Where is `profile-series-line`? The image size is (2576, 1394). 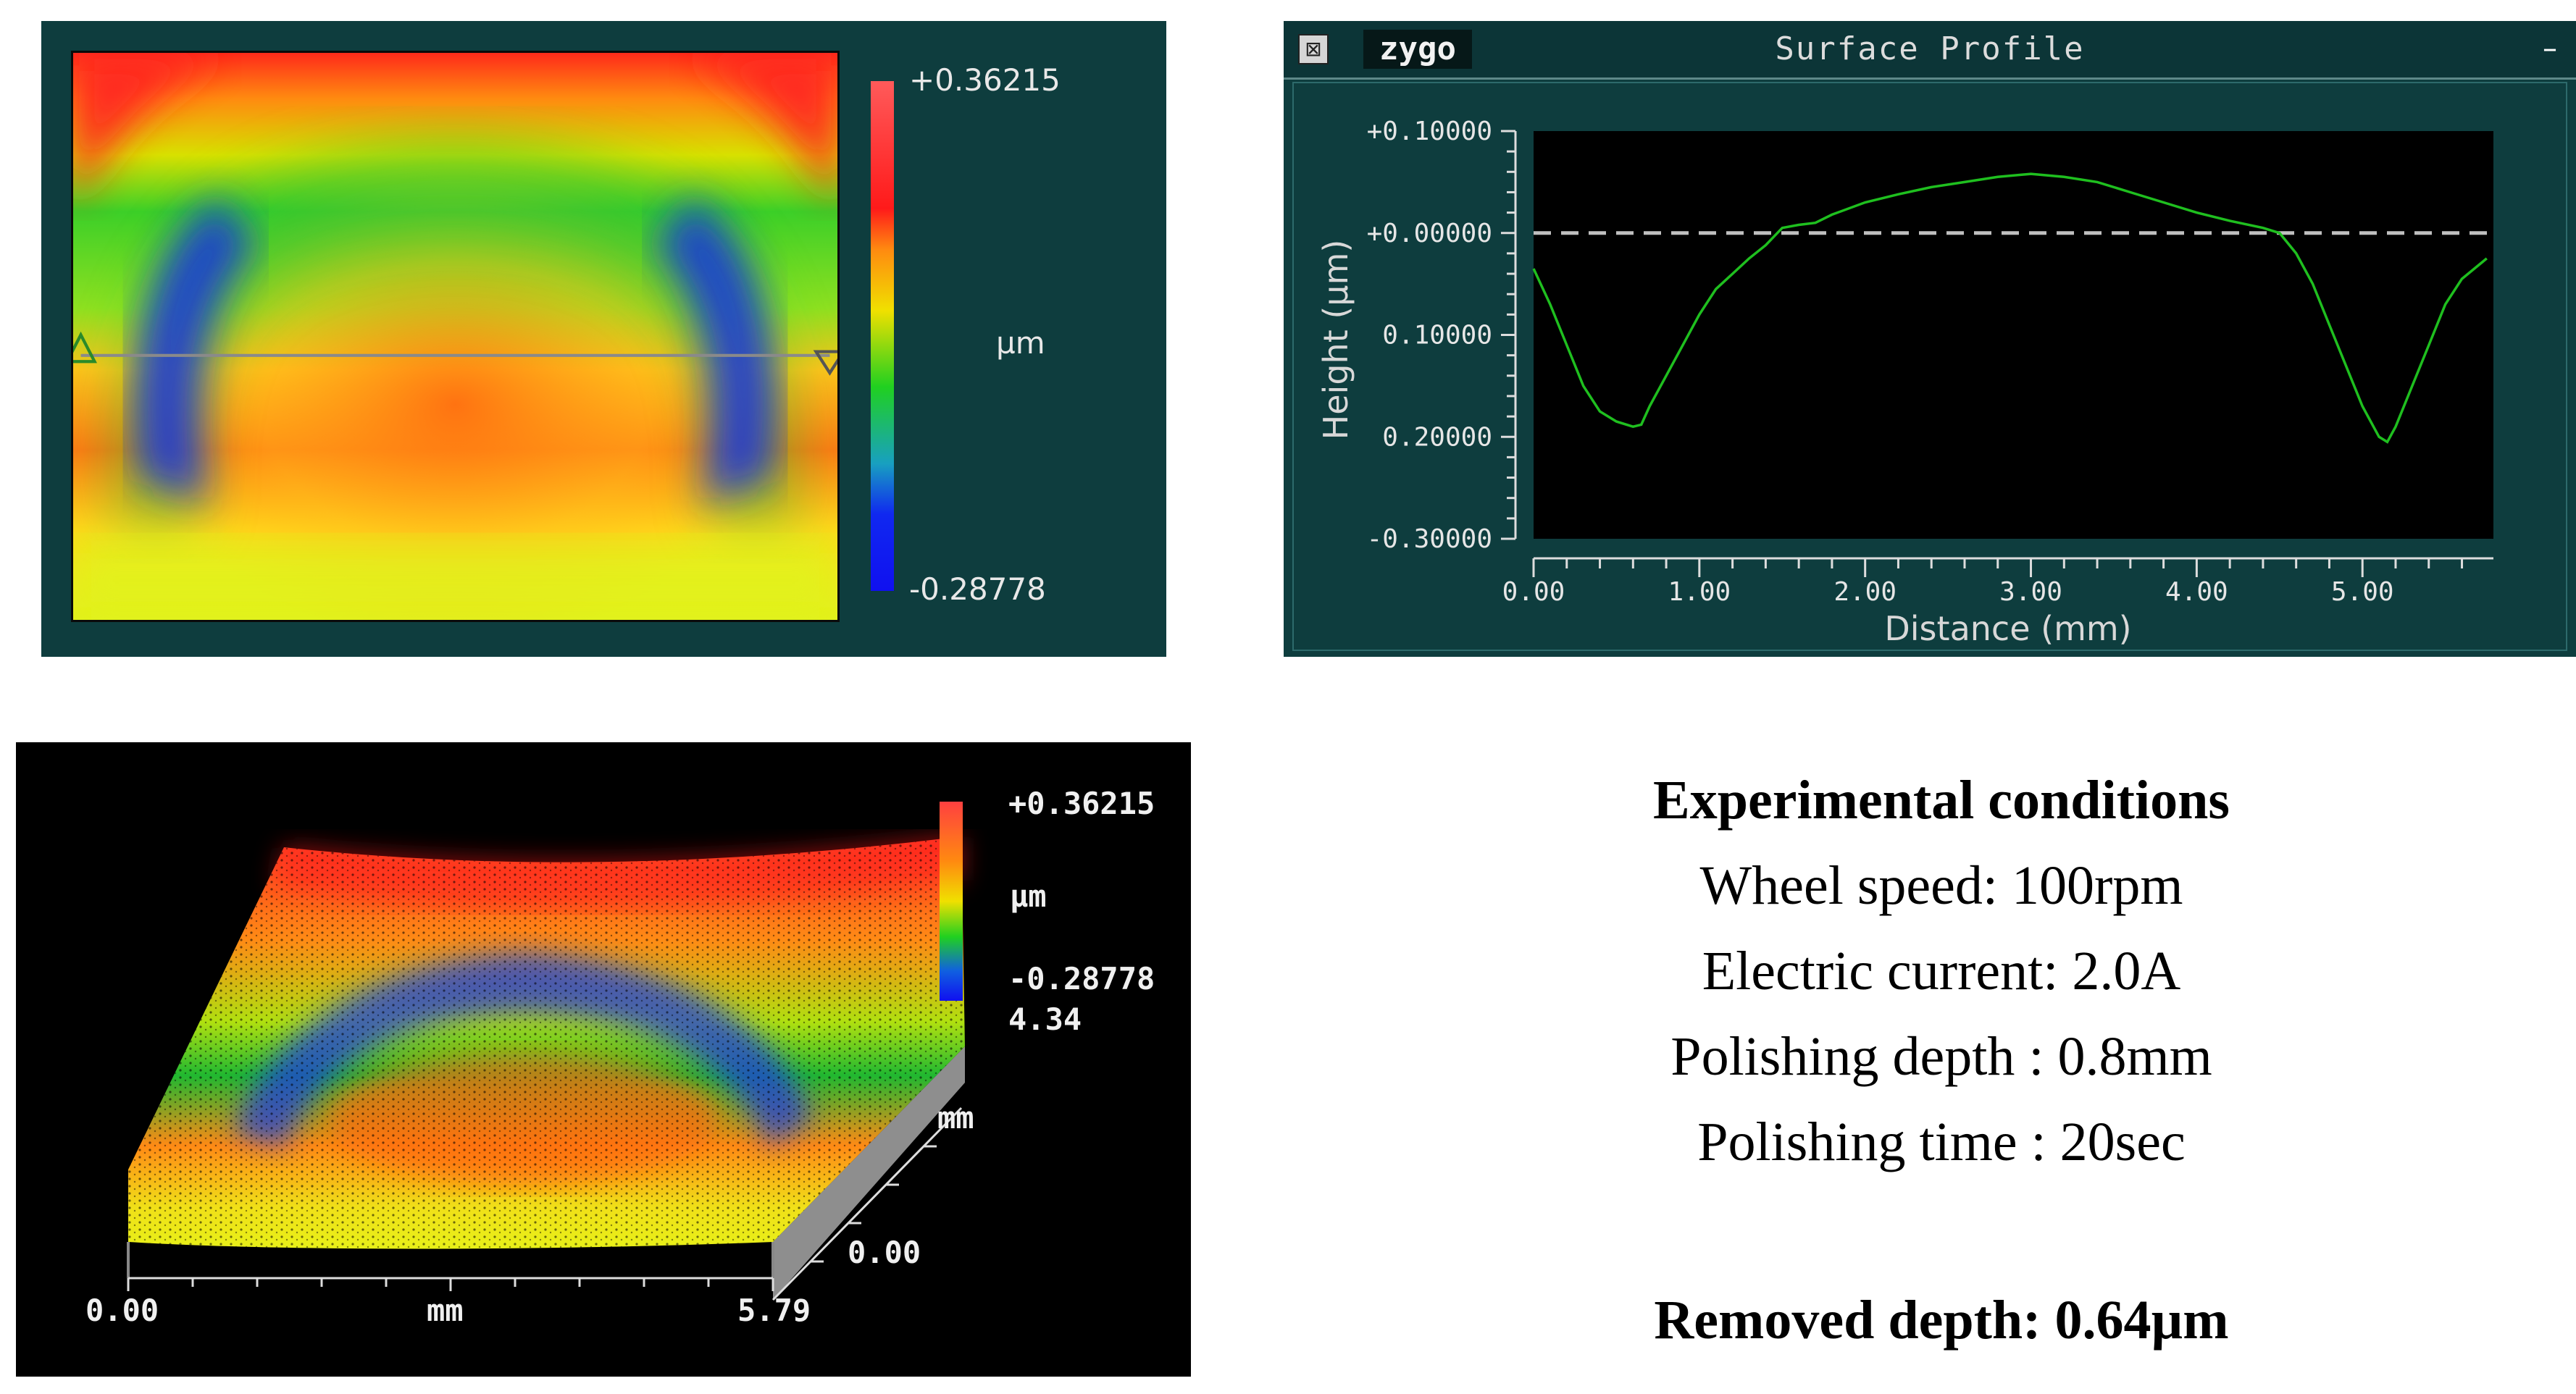
profile-series-line is located at coordinates (2010, 308).